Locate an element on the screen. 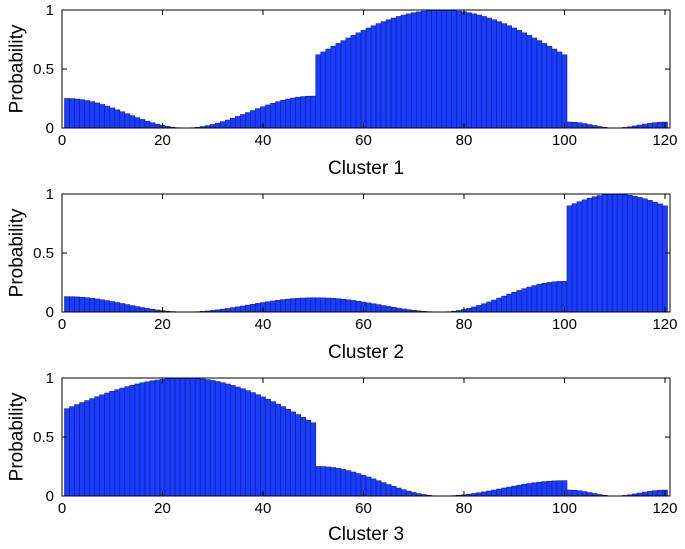  y-tick-label: 0.5 is located at coordinates (43, 253).